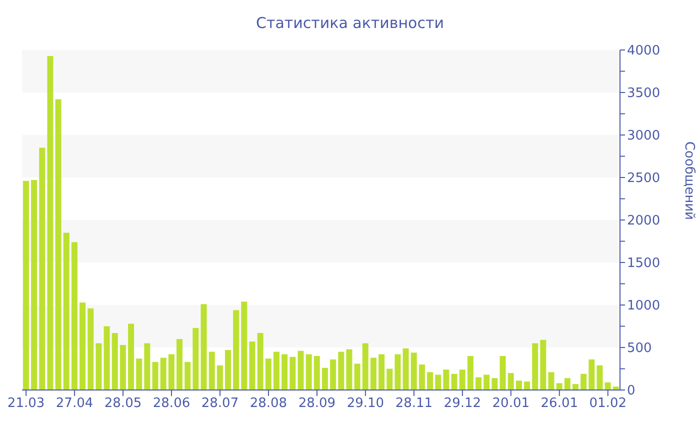  Describe the element at coordinates (317, 404) in the screenshot. I see `x-tick-label: 28.09` at that location.